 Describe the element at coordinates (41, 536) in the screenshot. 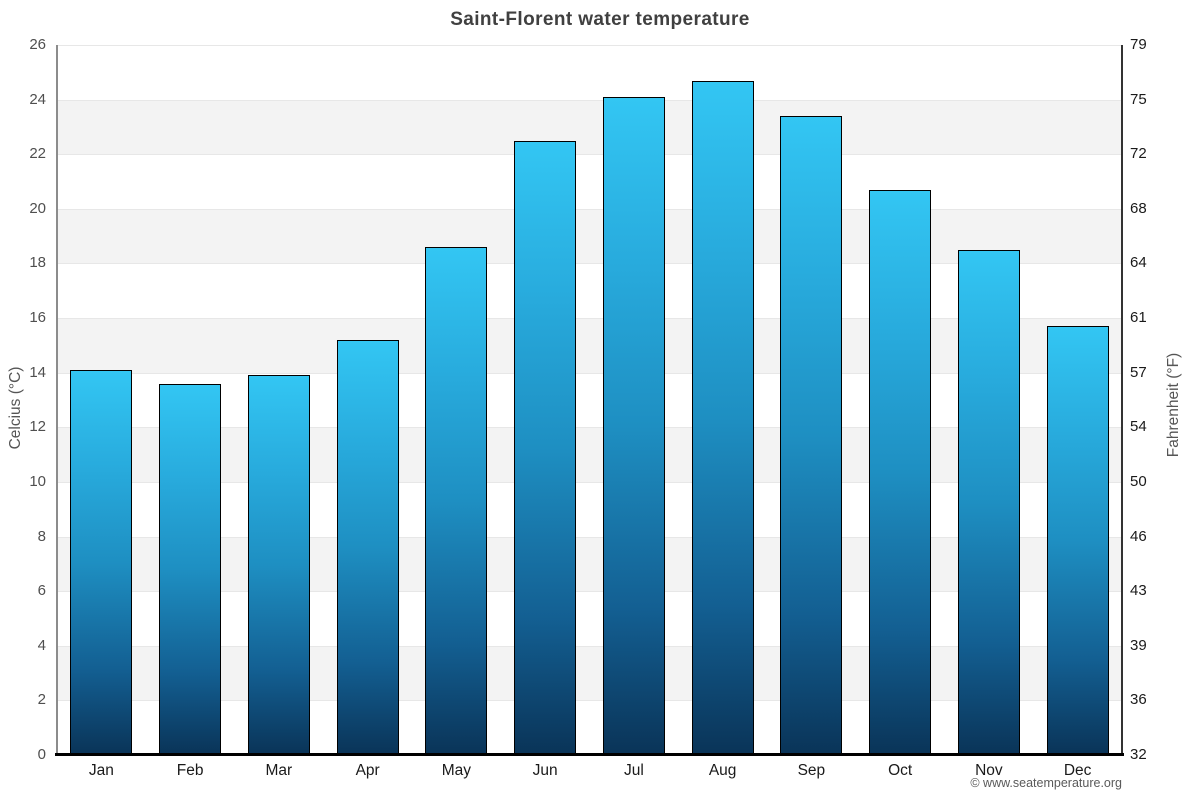

I see `y-tick-celsius-8: 8` at that location.